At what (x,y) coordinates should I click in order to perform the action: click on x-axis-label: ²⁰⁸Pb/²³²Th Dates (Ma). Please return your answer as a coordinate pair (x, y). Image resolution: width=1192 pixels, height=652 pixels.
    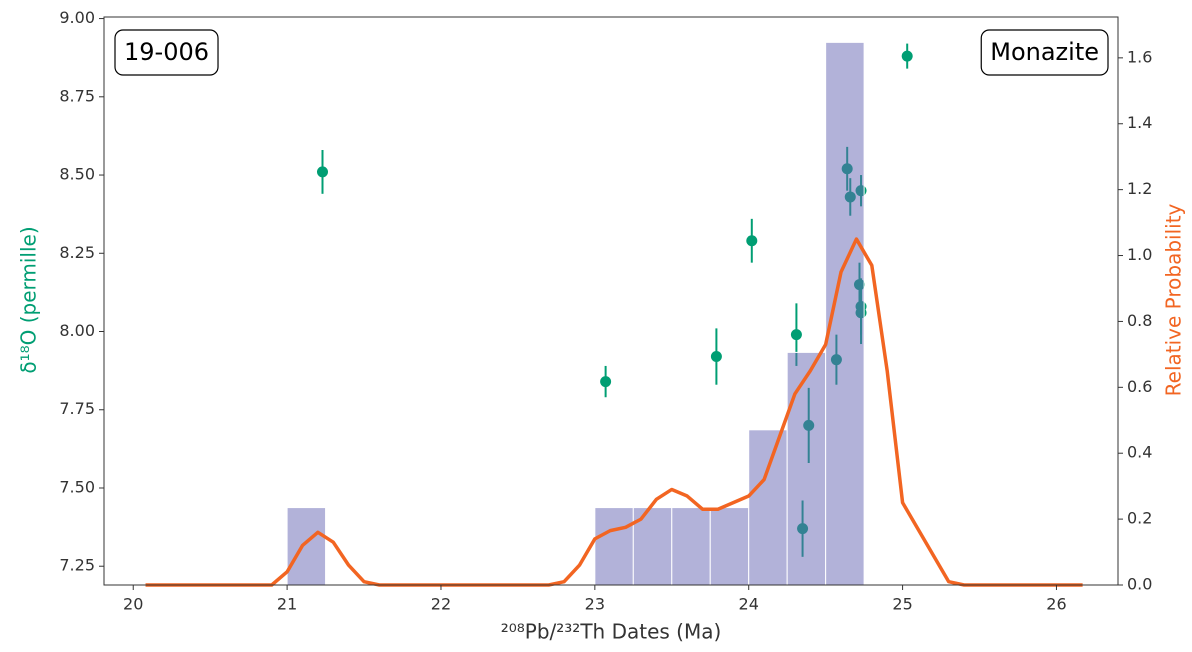
    Looking at the image, I should click on (611, 632).